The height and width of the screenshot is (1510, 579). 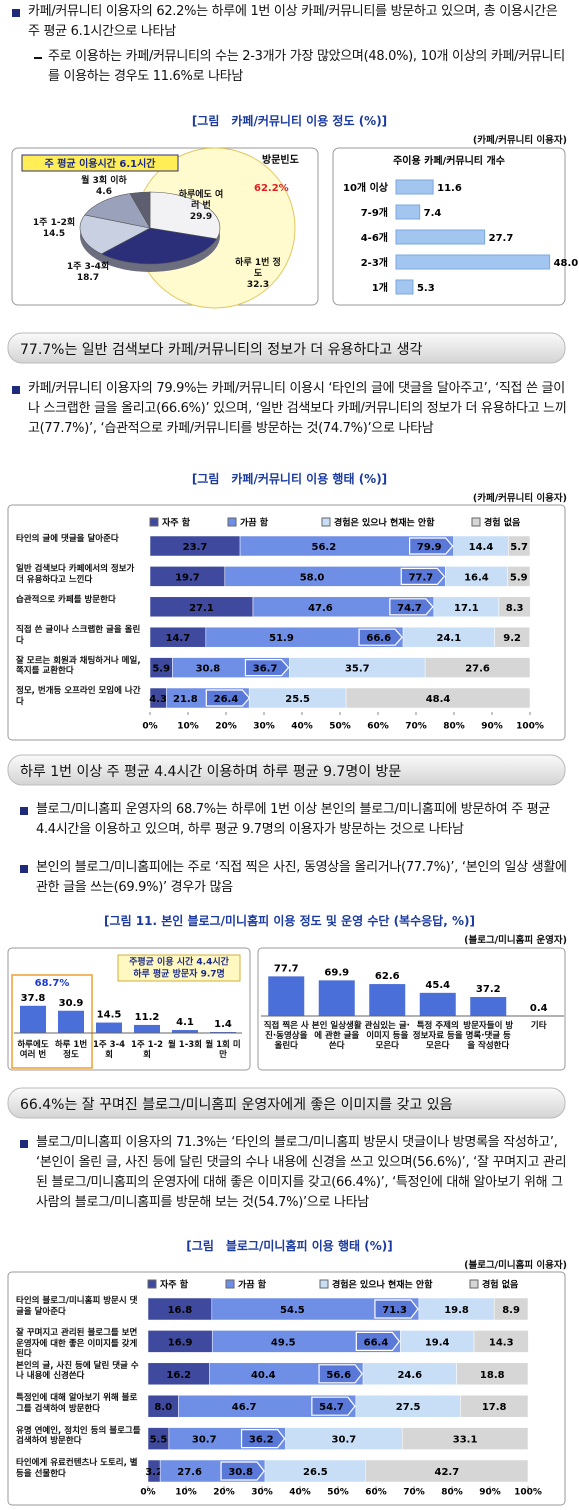 What do you see at coordinates (519, 140) in the screenshot?
I see `figure-note: (카페/커뮤니티 이용자)` at bounding box center [519, 140].